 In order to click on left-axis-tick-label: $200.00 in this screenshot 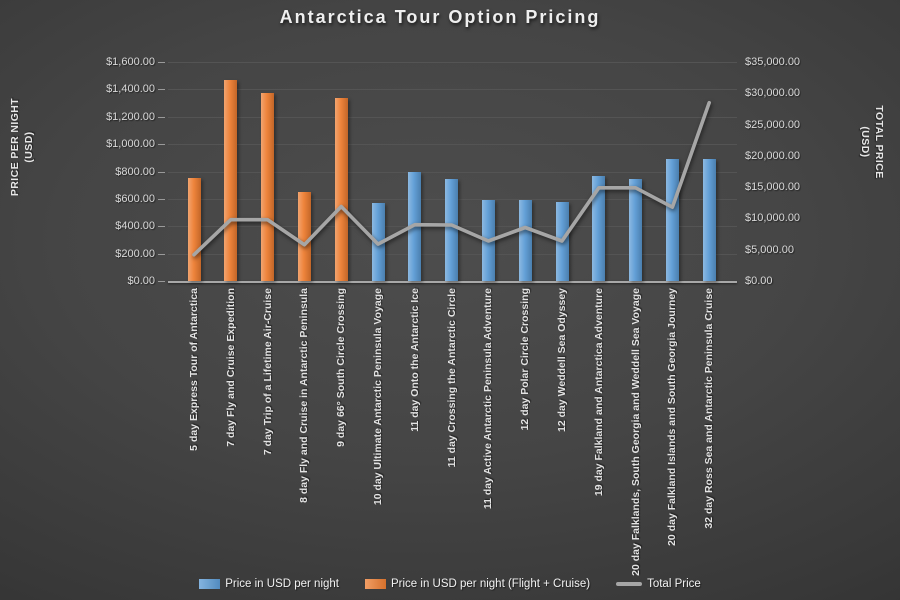, I will do `click(135, 253)`.